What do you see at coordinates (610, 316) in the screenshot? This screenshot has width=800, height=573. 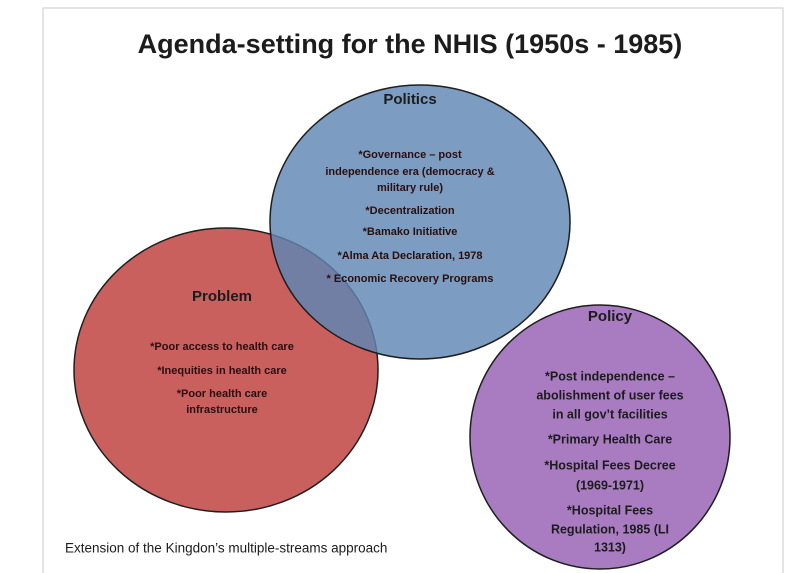 I see `policy-heading: Policy` at bounding box center [610, 316].